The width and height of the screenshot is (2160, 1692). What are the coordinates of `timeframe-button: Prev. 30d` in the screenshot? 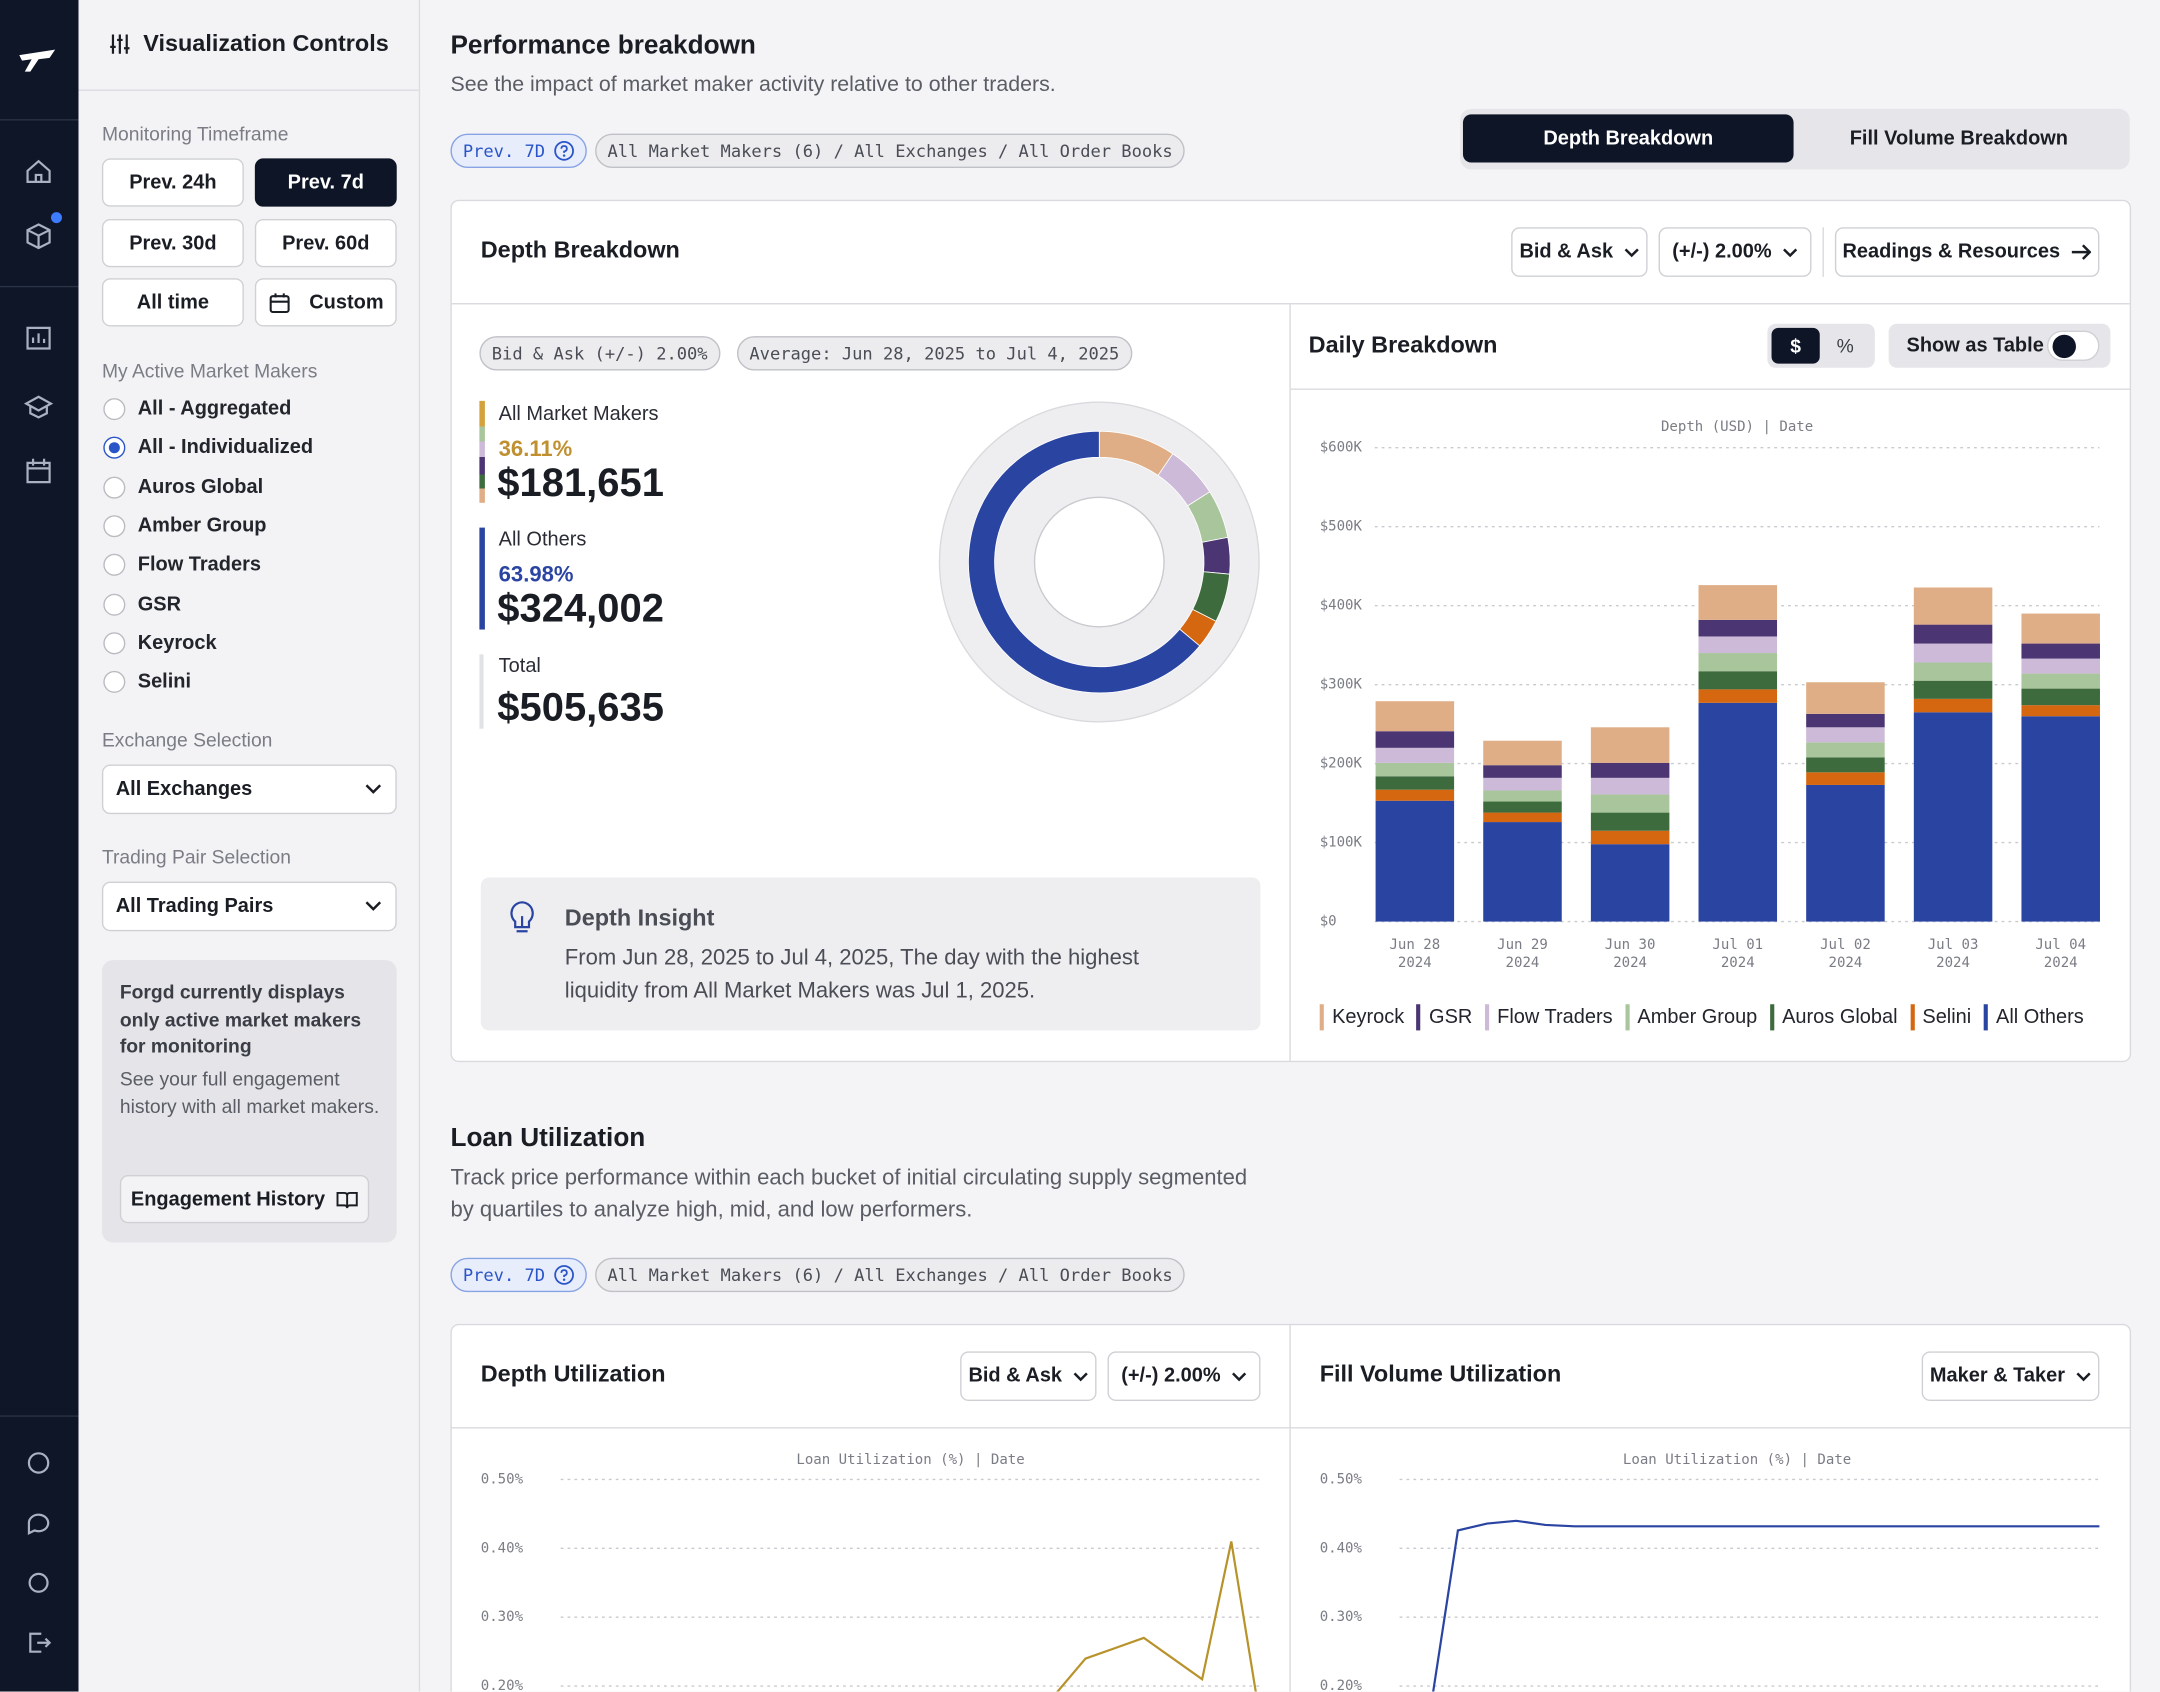 It's located at (172, 243).